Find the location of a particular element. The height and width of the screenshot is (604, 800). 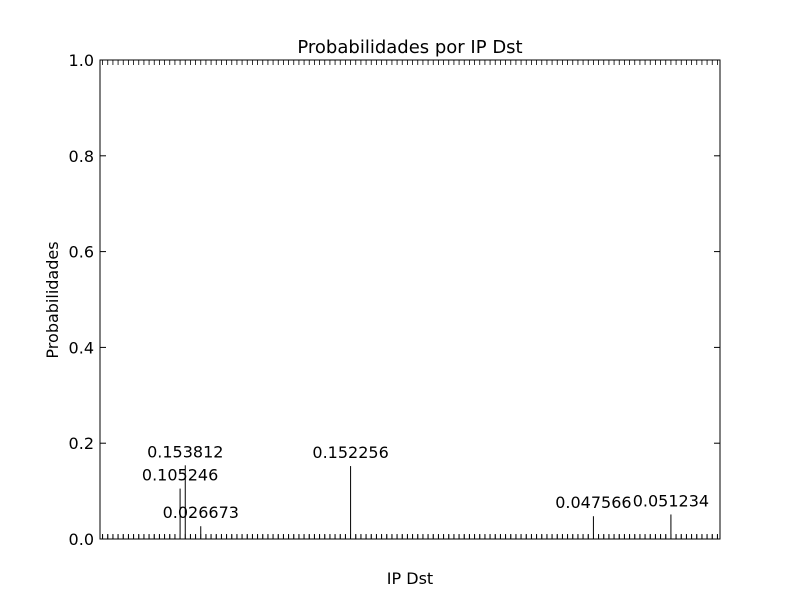

y-axis-label: Probabilidades is located at coordinates (52, 299).